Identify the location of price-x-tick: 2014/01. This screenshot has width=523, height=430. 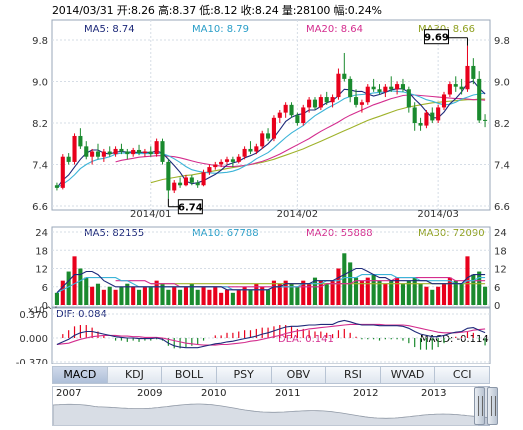
(151, 214).